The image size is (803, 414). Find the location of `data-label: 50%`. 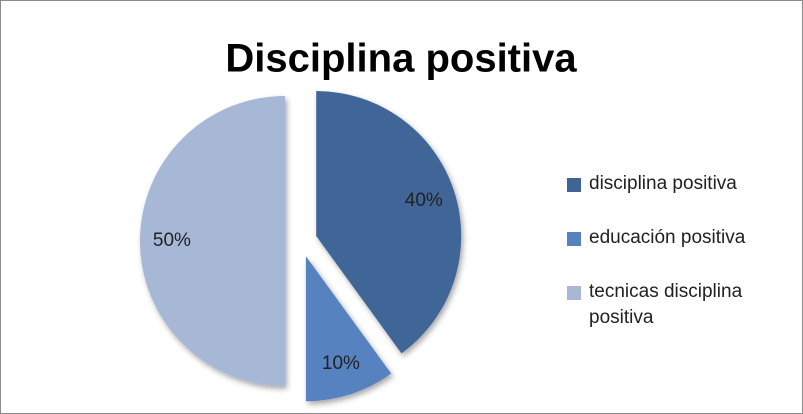

data-label: 50% is located at coordinates (172, 240).